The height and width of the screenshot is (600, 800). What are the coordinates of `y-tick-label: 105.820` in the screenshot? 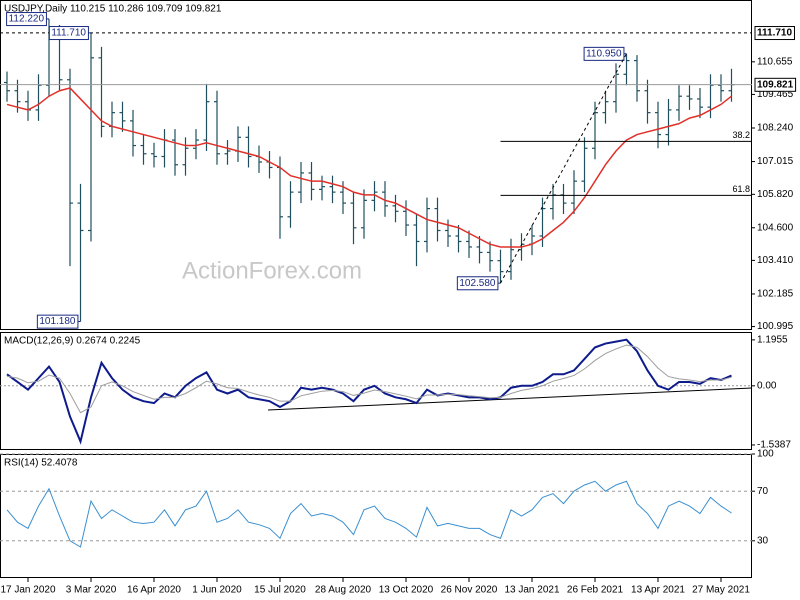 It's located at (775, 194).